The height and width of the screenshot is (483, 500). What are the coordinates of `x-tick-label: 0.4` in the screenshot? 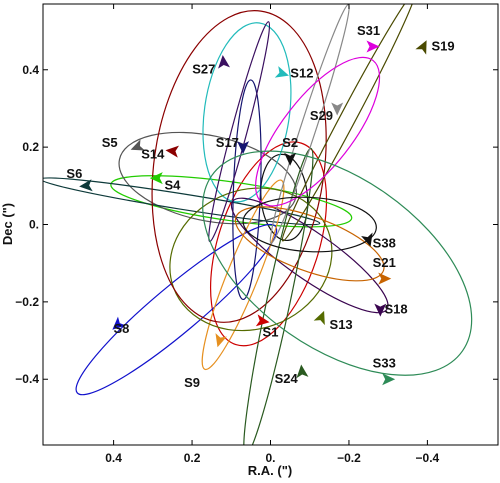 It's located at (113, 458).